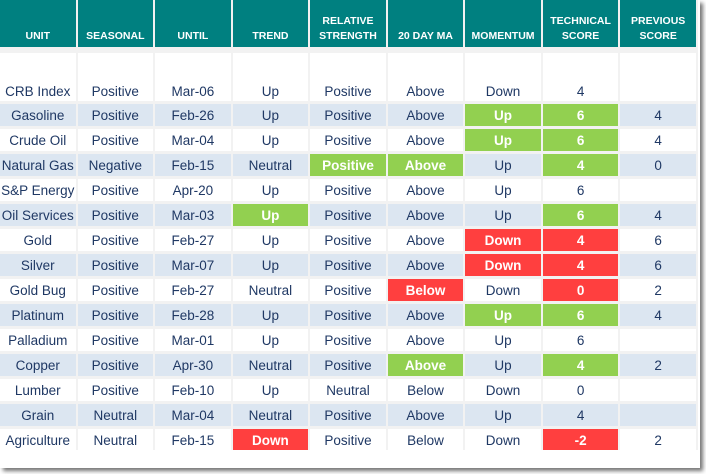  I want to click on cell-unit: Palladium, so click(38, 340).